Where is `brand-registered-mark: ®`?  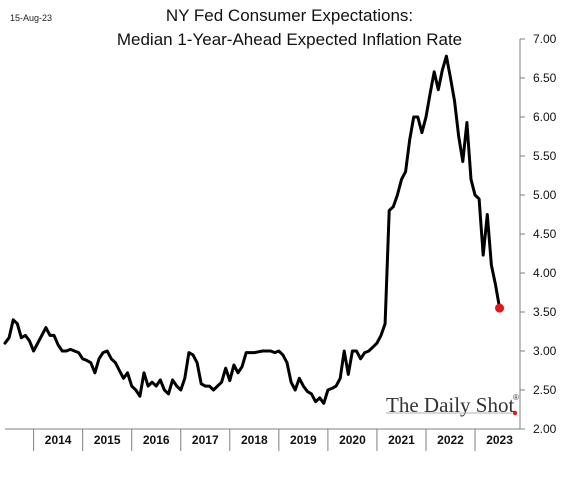 brand-registered-mark: ® is located at coordinates (516, 397).